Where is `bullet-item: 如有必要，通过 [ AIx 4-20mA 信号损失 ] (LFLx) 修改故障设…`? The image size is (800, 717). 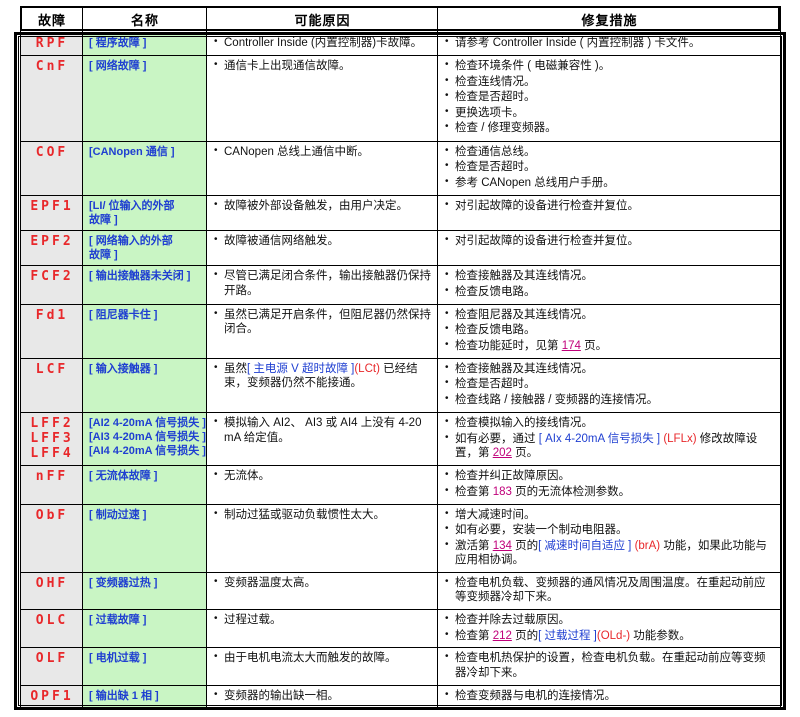
bullet-item: 如有必要，通过 [ AIx 4-20mA 信号损失 ] (LFLx) 修改故障设… is located at coordinates (609, 446).